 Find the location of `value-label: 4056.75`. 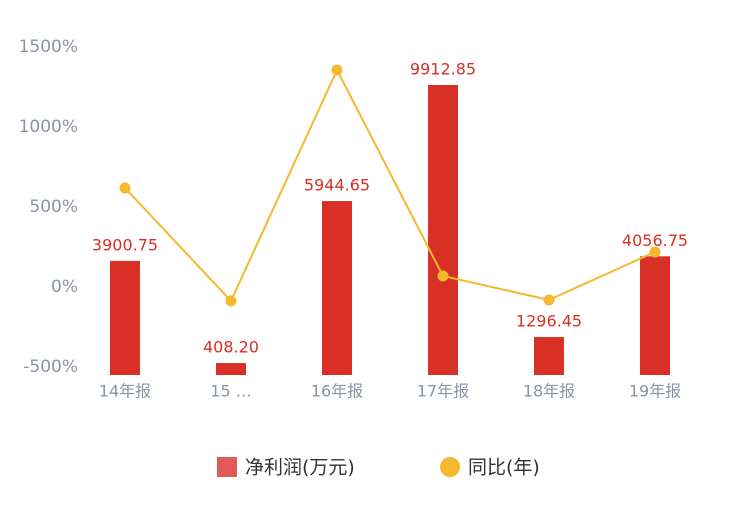

value-label: 4056.75 is located at coordinates (655, 240).